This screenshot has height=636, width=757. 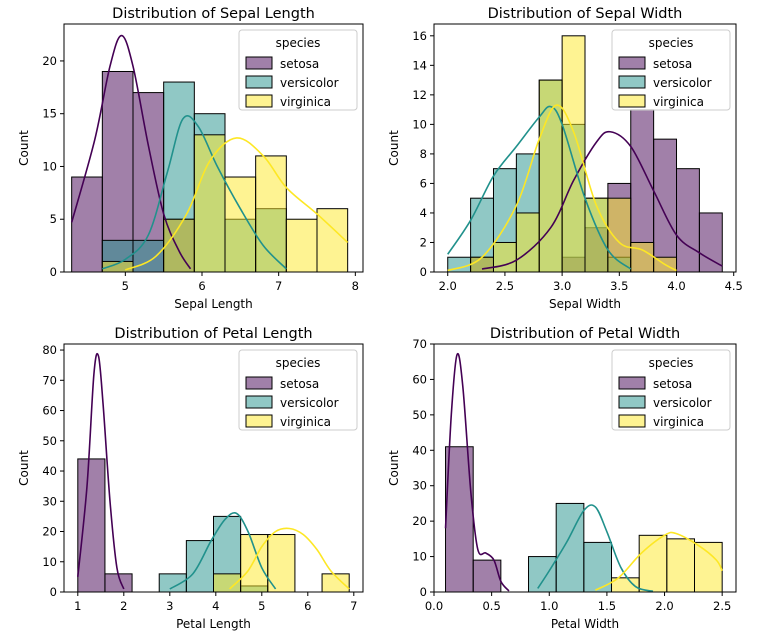 What do you see at coordinates (123, 606) in the screenshot?
I see `x-tick-label: 2` at bounding box center [123, 606].